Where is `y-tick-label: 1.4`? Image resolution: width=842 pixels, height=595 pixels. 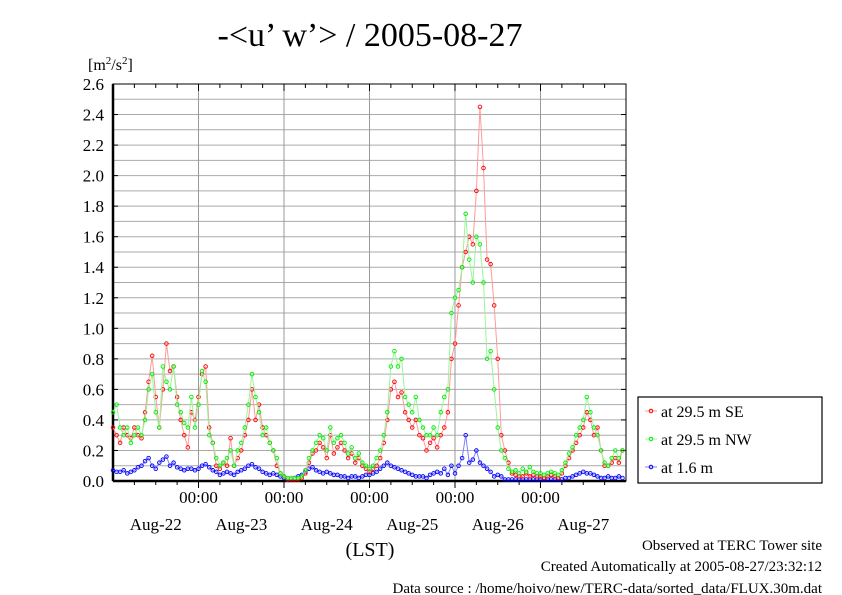
y-tick-label: 1.4 is located at coordinates (94, 267).